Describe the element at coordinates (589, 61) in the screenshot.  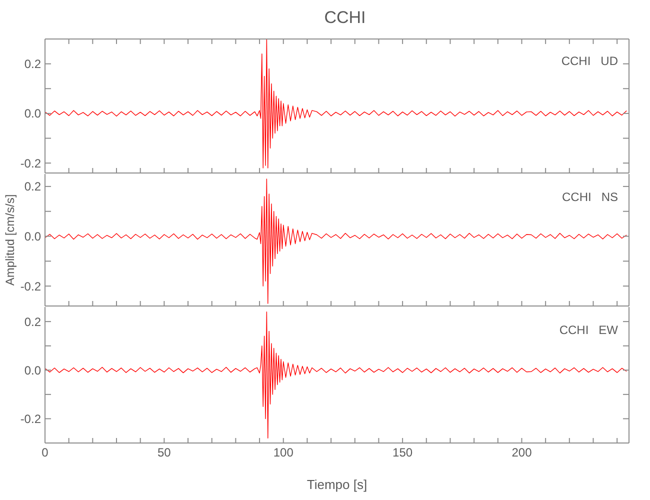
I see `annotation: CCHI UD` at that location.